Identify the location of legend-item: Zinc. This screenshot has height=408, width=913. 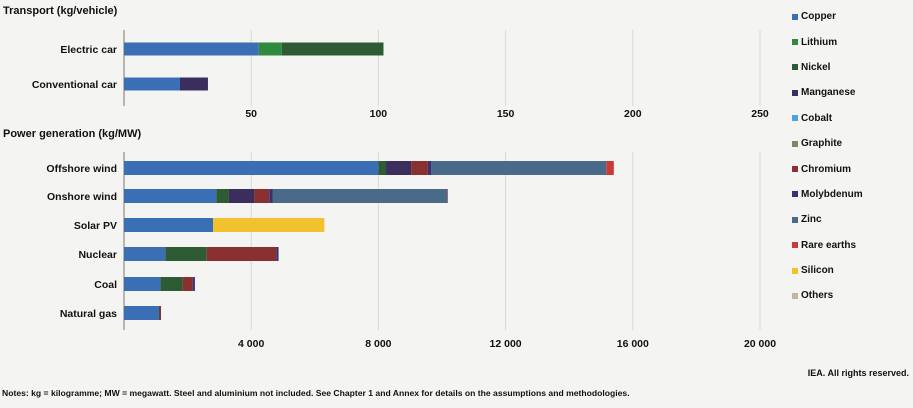
(851, 219).